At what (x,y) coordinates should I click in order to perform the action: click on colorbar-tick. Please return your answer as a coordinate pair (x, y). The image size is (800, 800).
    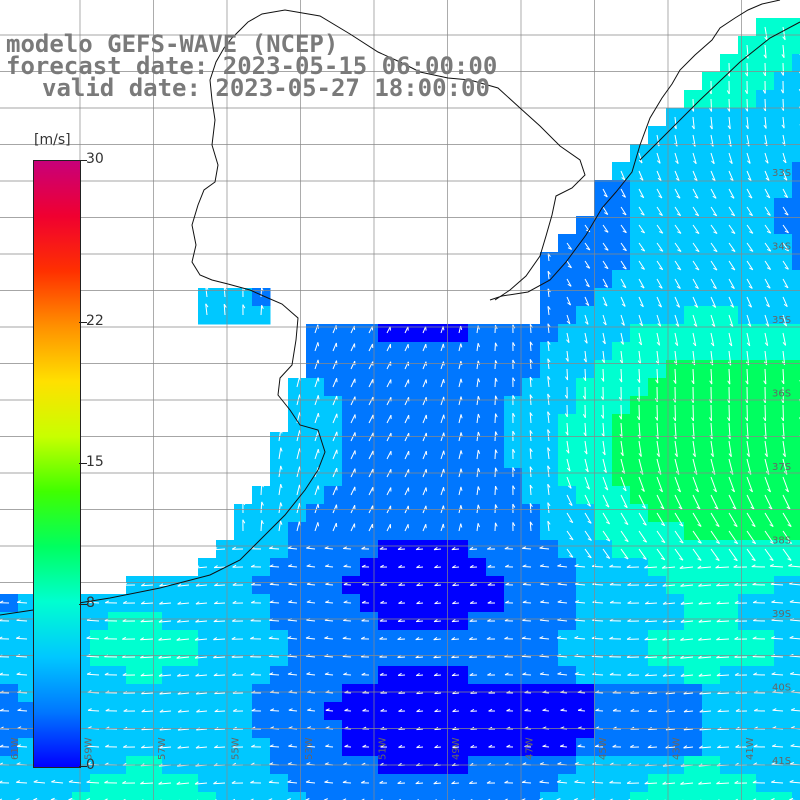
    Looking at the image, I should click on (83, 463).